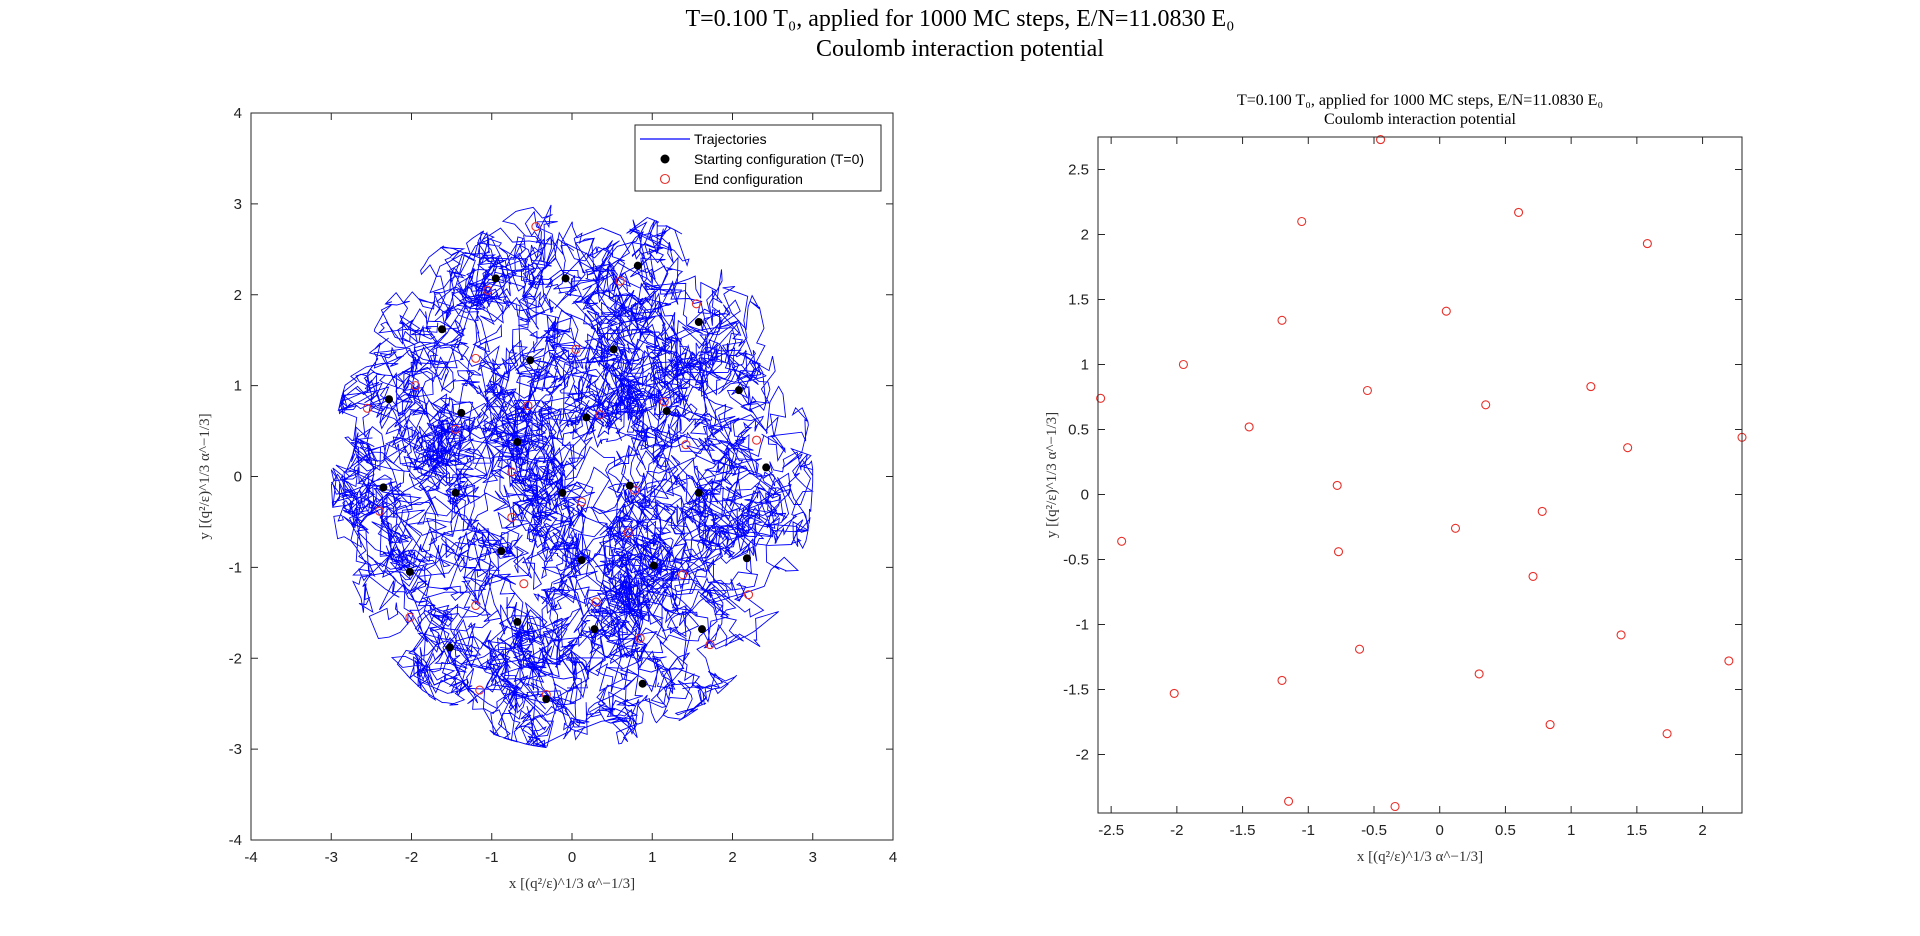 The height and width of the screenshot is (936, 1920). What do you see at coordinates (893, 857) in the screenshot?
I see `x-tick-label: 4` at bounding box center [893, 857].